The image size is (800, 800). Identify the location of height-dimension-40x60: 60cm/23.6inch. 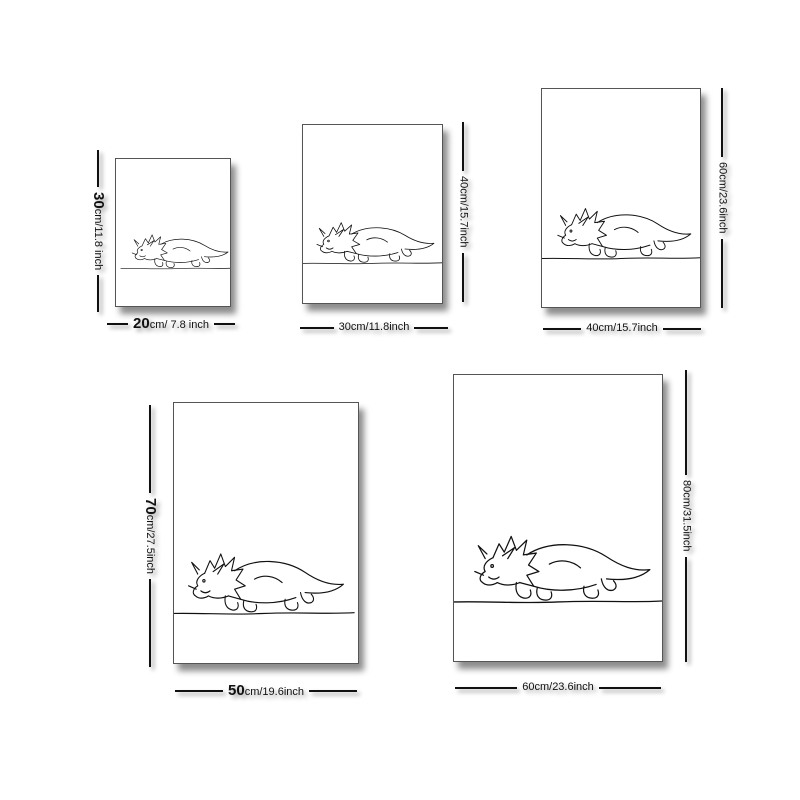
(722, 198).